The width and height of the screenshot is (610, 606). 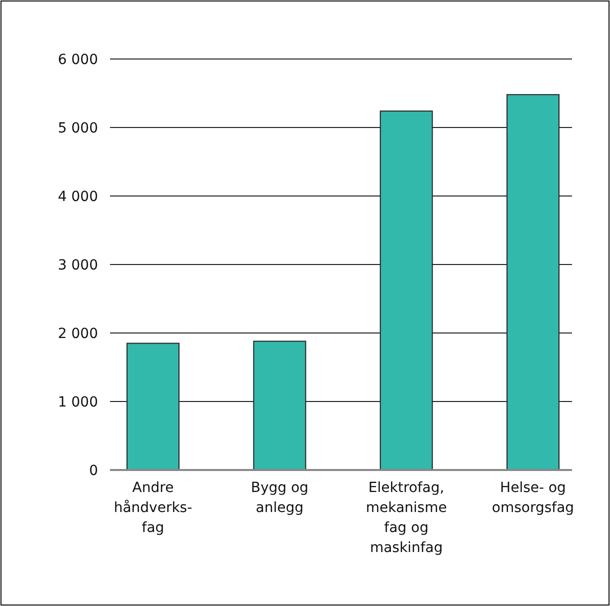 What do you see at coordinates (78, 402) in the screenshot?
I see `y-tick-label: 1 000` at bounding box center [78, 402].